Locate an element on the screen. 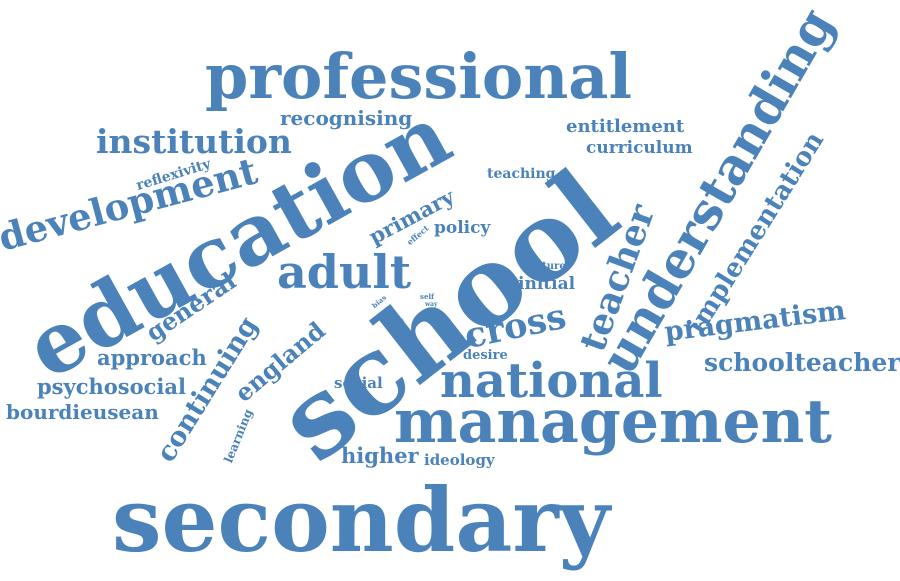  word-ideology: ideology is located at coordinates (459, 460).